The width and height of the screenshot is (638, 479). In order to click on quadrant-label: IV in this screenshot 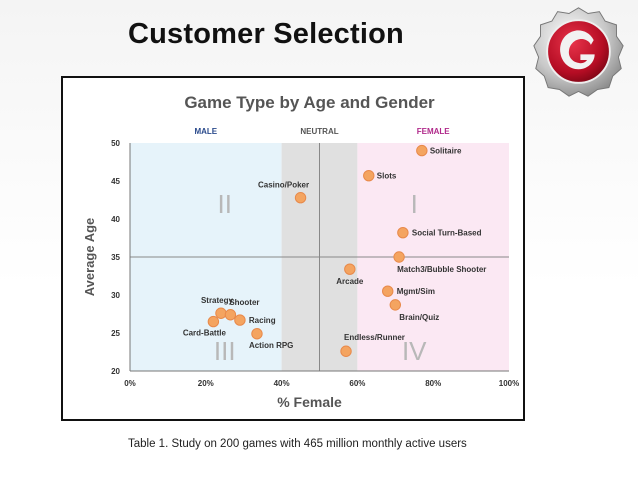, I will do `click(414, 351)`.